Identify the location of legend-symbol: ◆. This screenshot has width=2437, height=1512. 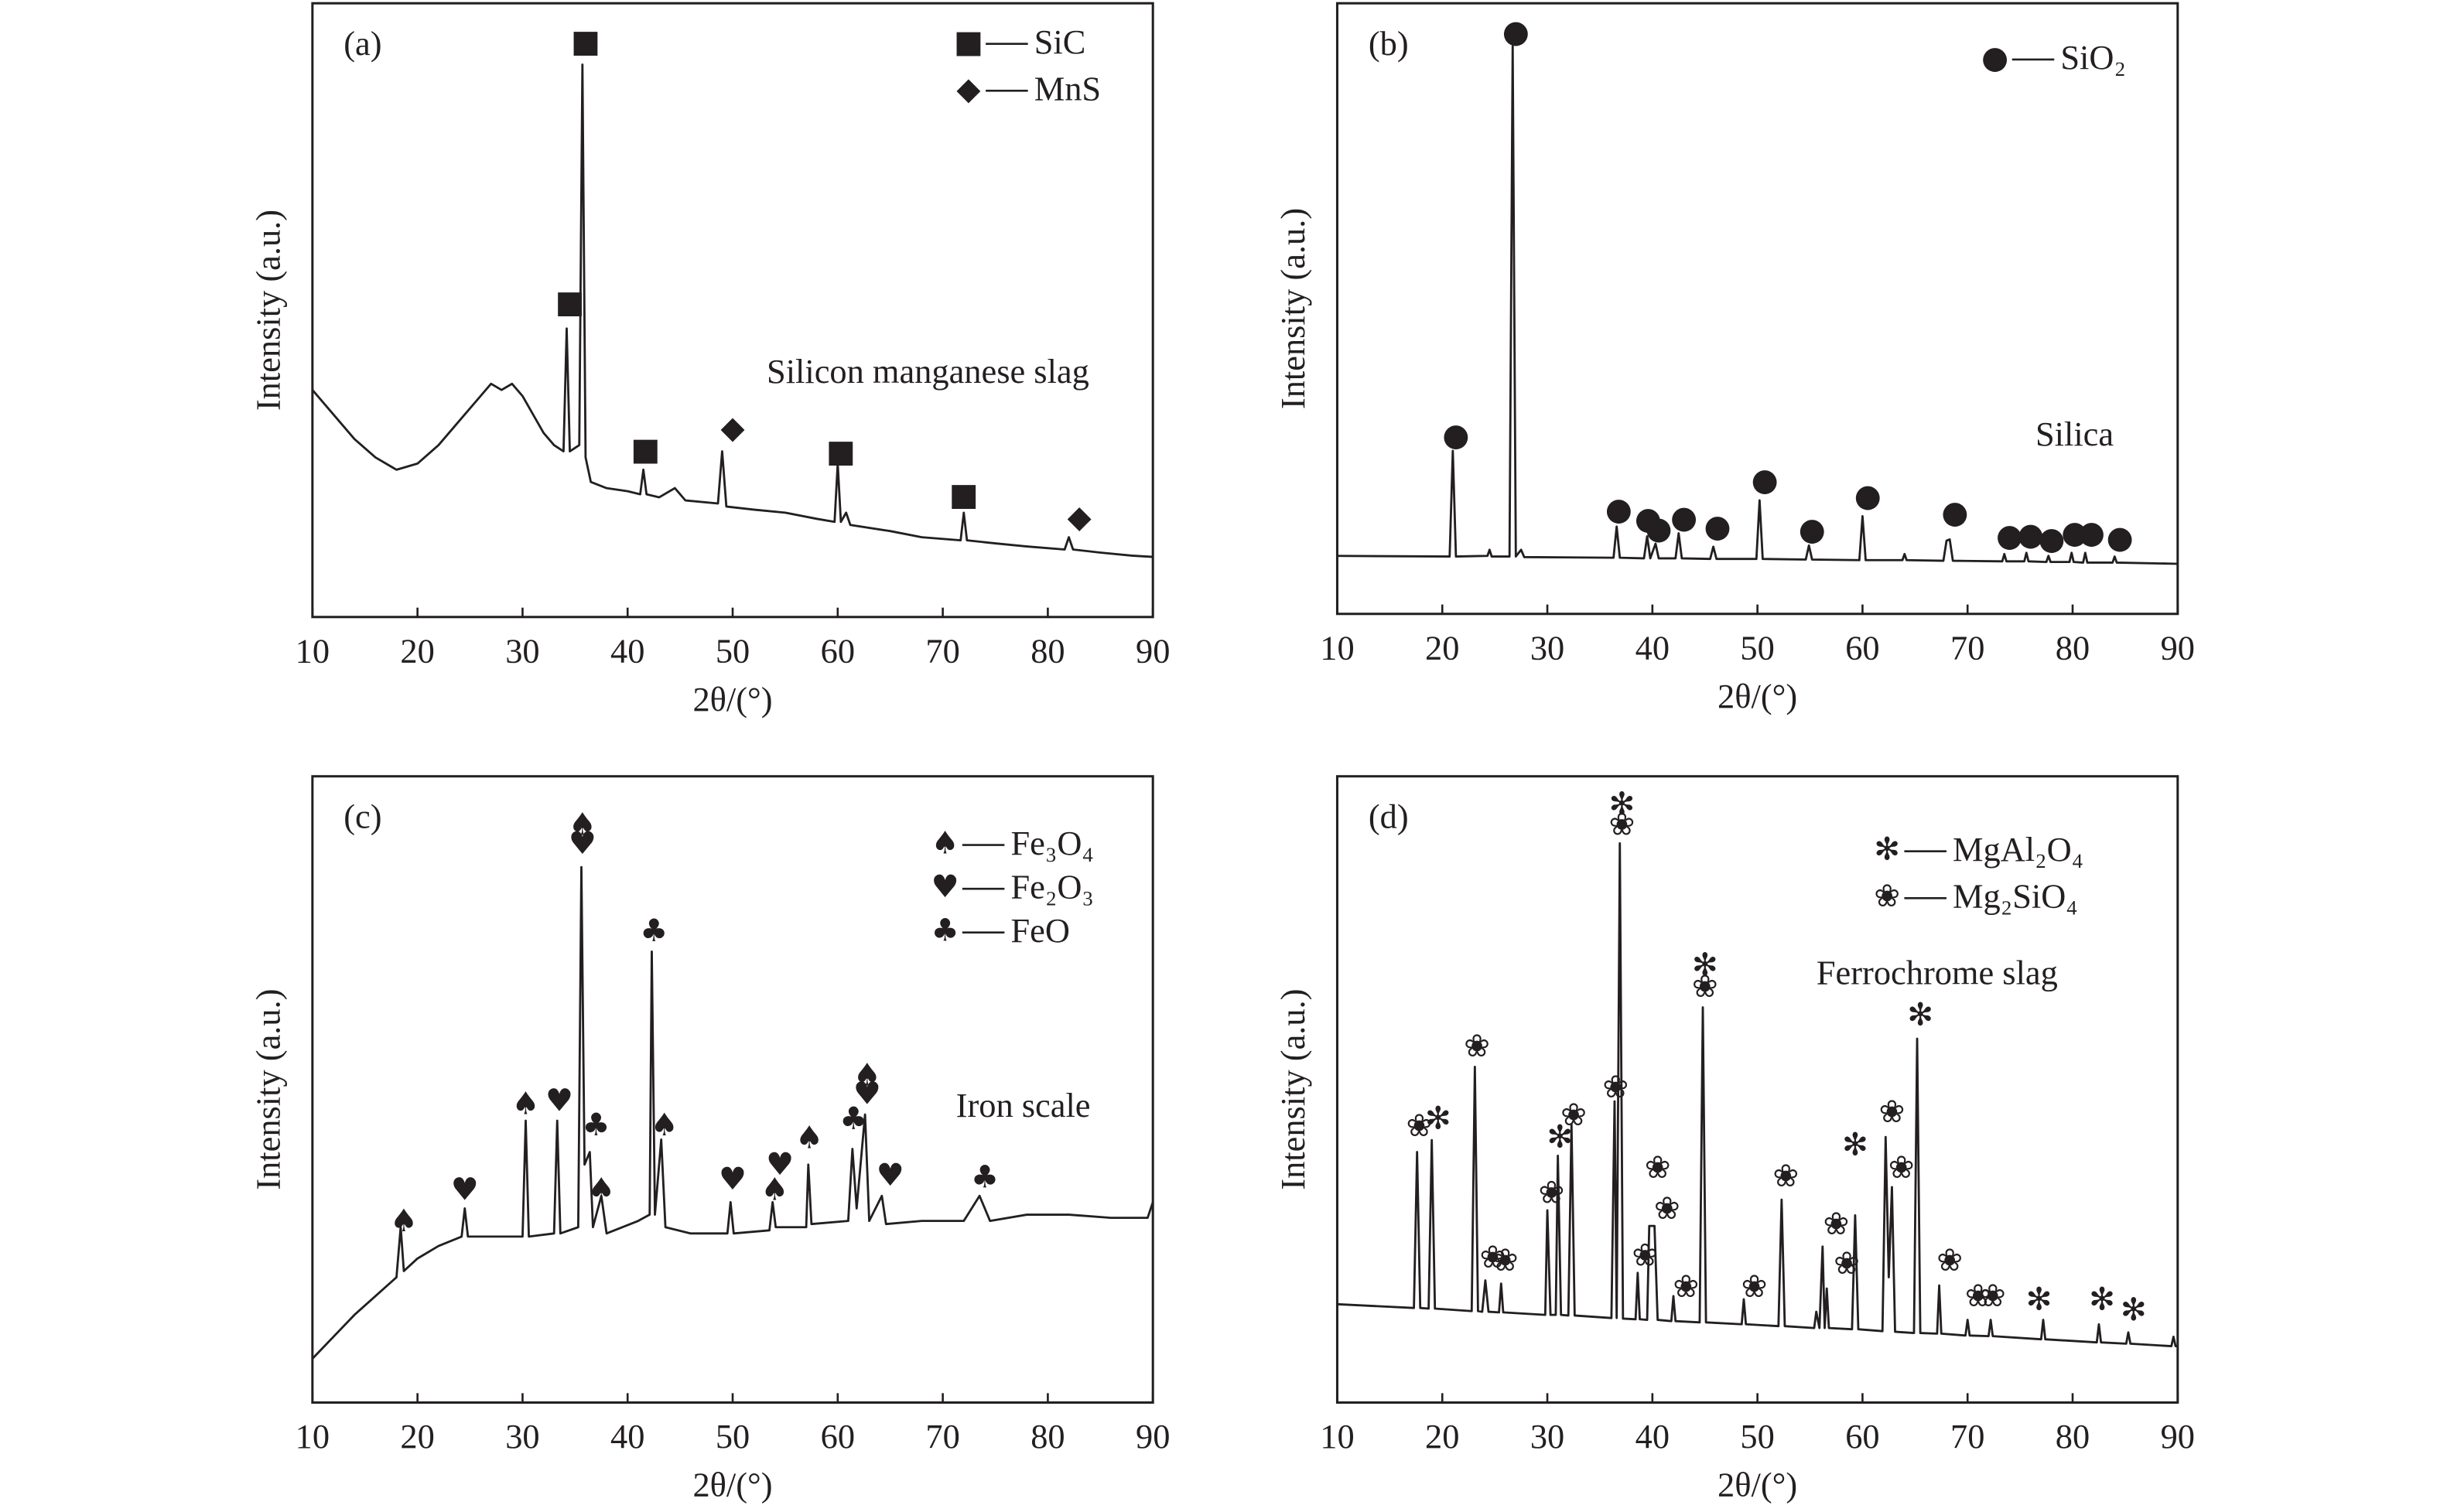
(968, 88).